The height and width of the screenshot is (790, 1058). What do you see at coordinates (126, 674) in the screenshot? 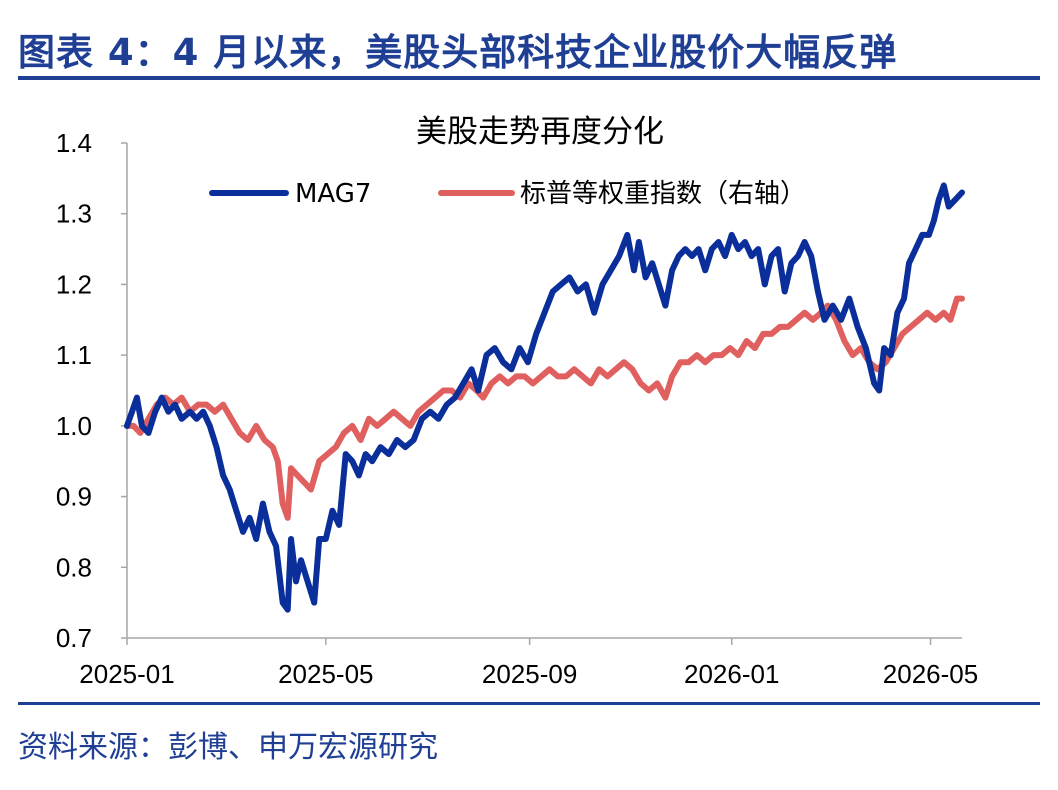
I see `x-tick-label: 2025-01` at bounding box center [126, 674].